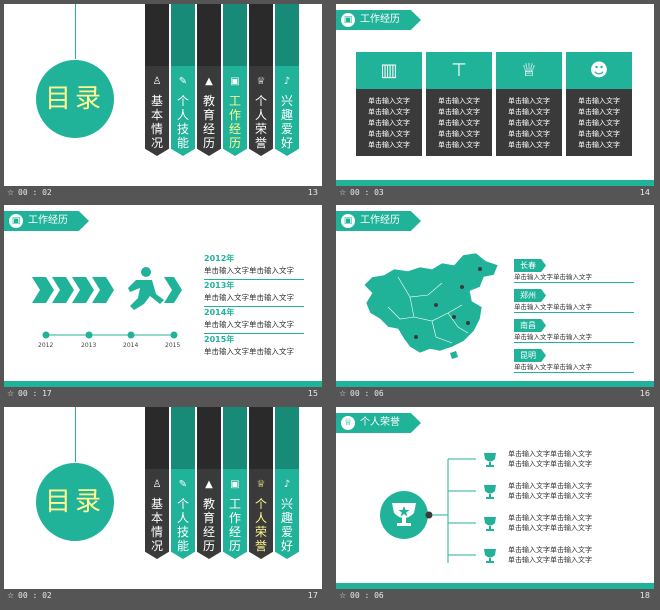 The image size is (660, 610). Describe the element at coordinates (389, 70) in the screenshot. I see `building-icon: ▥` at that location.